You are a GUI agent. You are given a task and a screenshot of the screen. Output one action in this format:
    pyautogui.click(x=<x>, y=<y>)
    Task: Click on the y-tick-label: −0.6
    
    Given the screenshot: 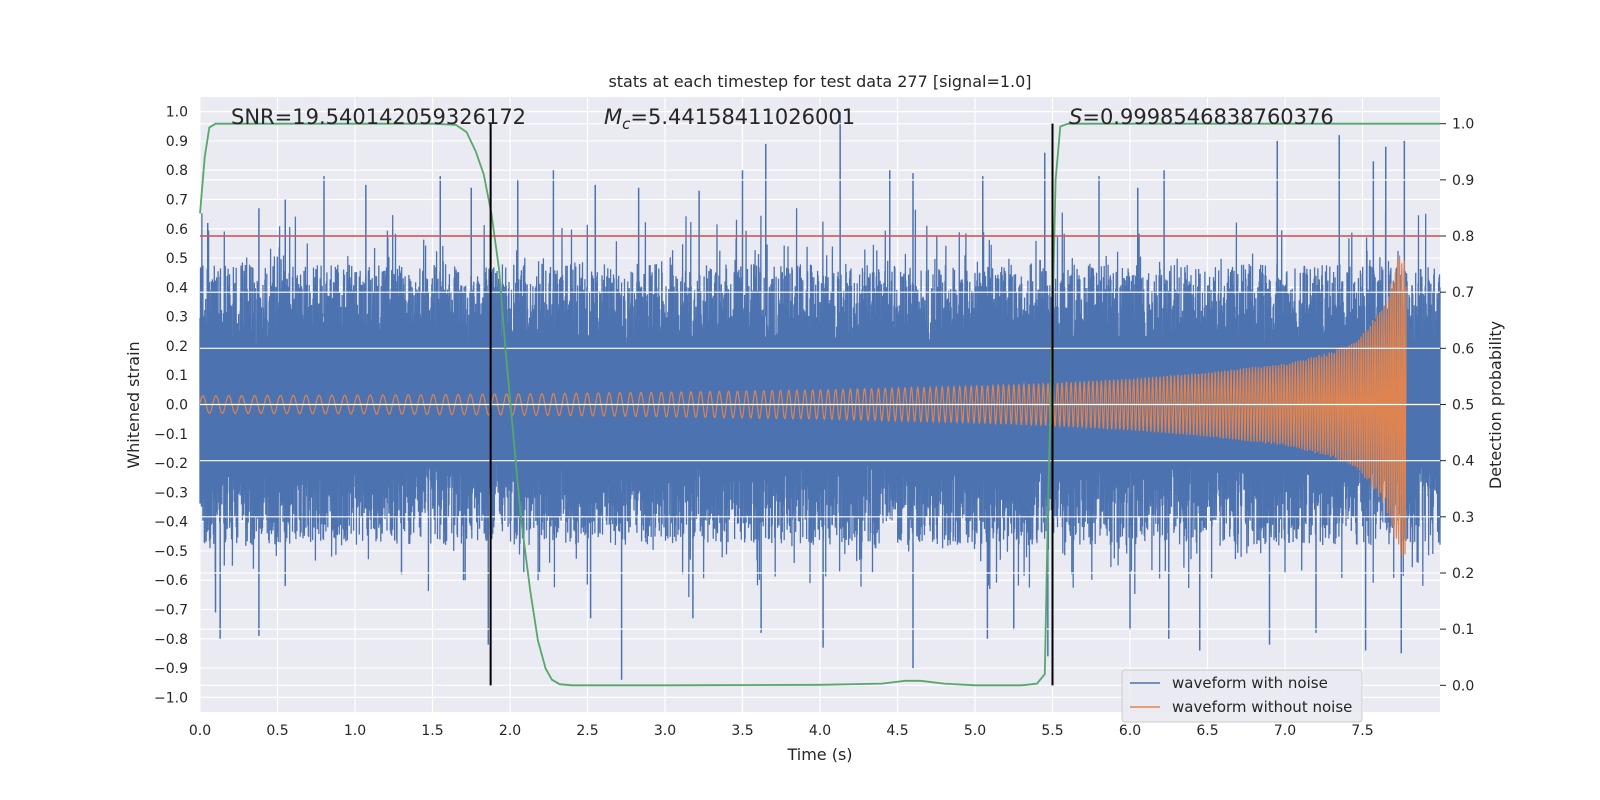 What is the action you would take?
    pyautogui.click(x=171, y=581)
    